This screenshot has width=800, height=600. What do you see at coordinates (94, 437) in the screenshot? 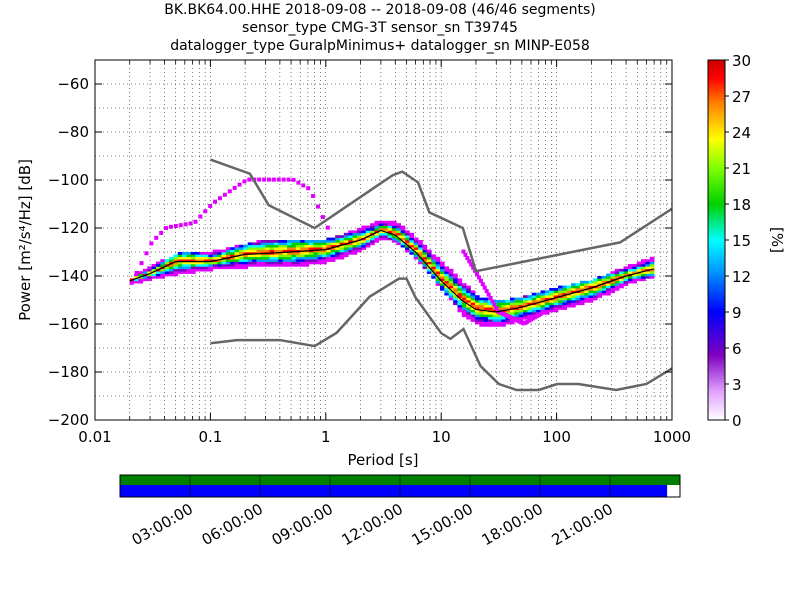
I see `x-tick-label: 0.01` at bounding box center [94, 437].